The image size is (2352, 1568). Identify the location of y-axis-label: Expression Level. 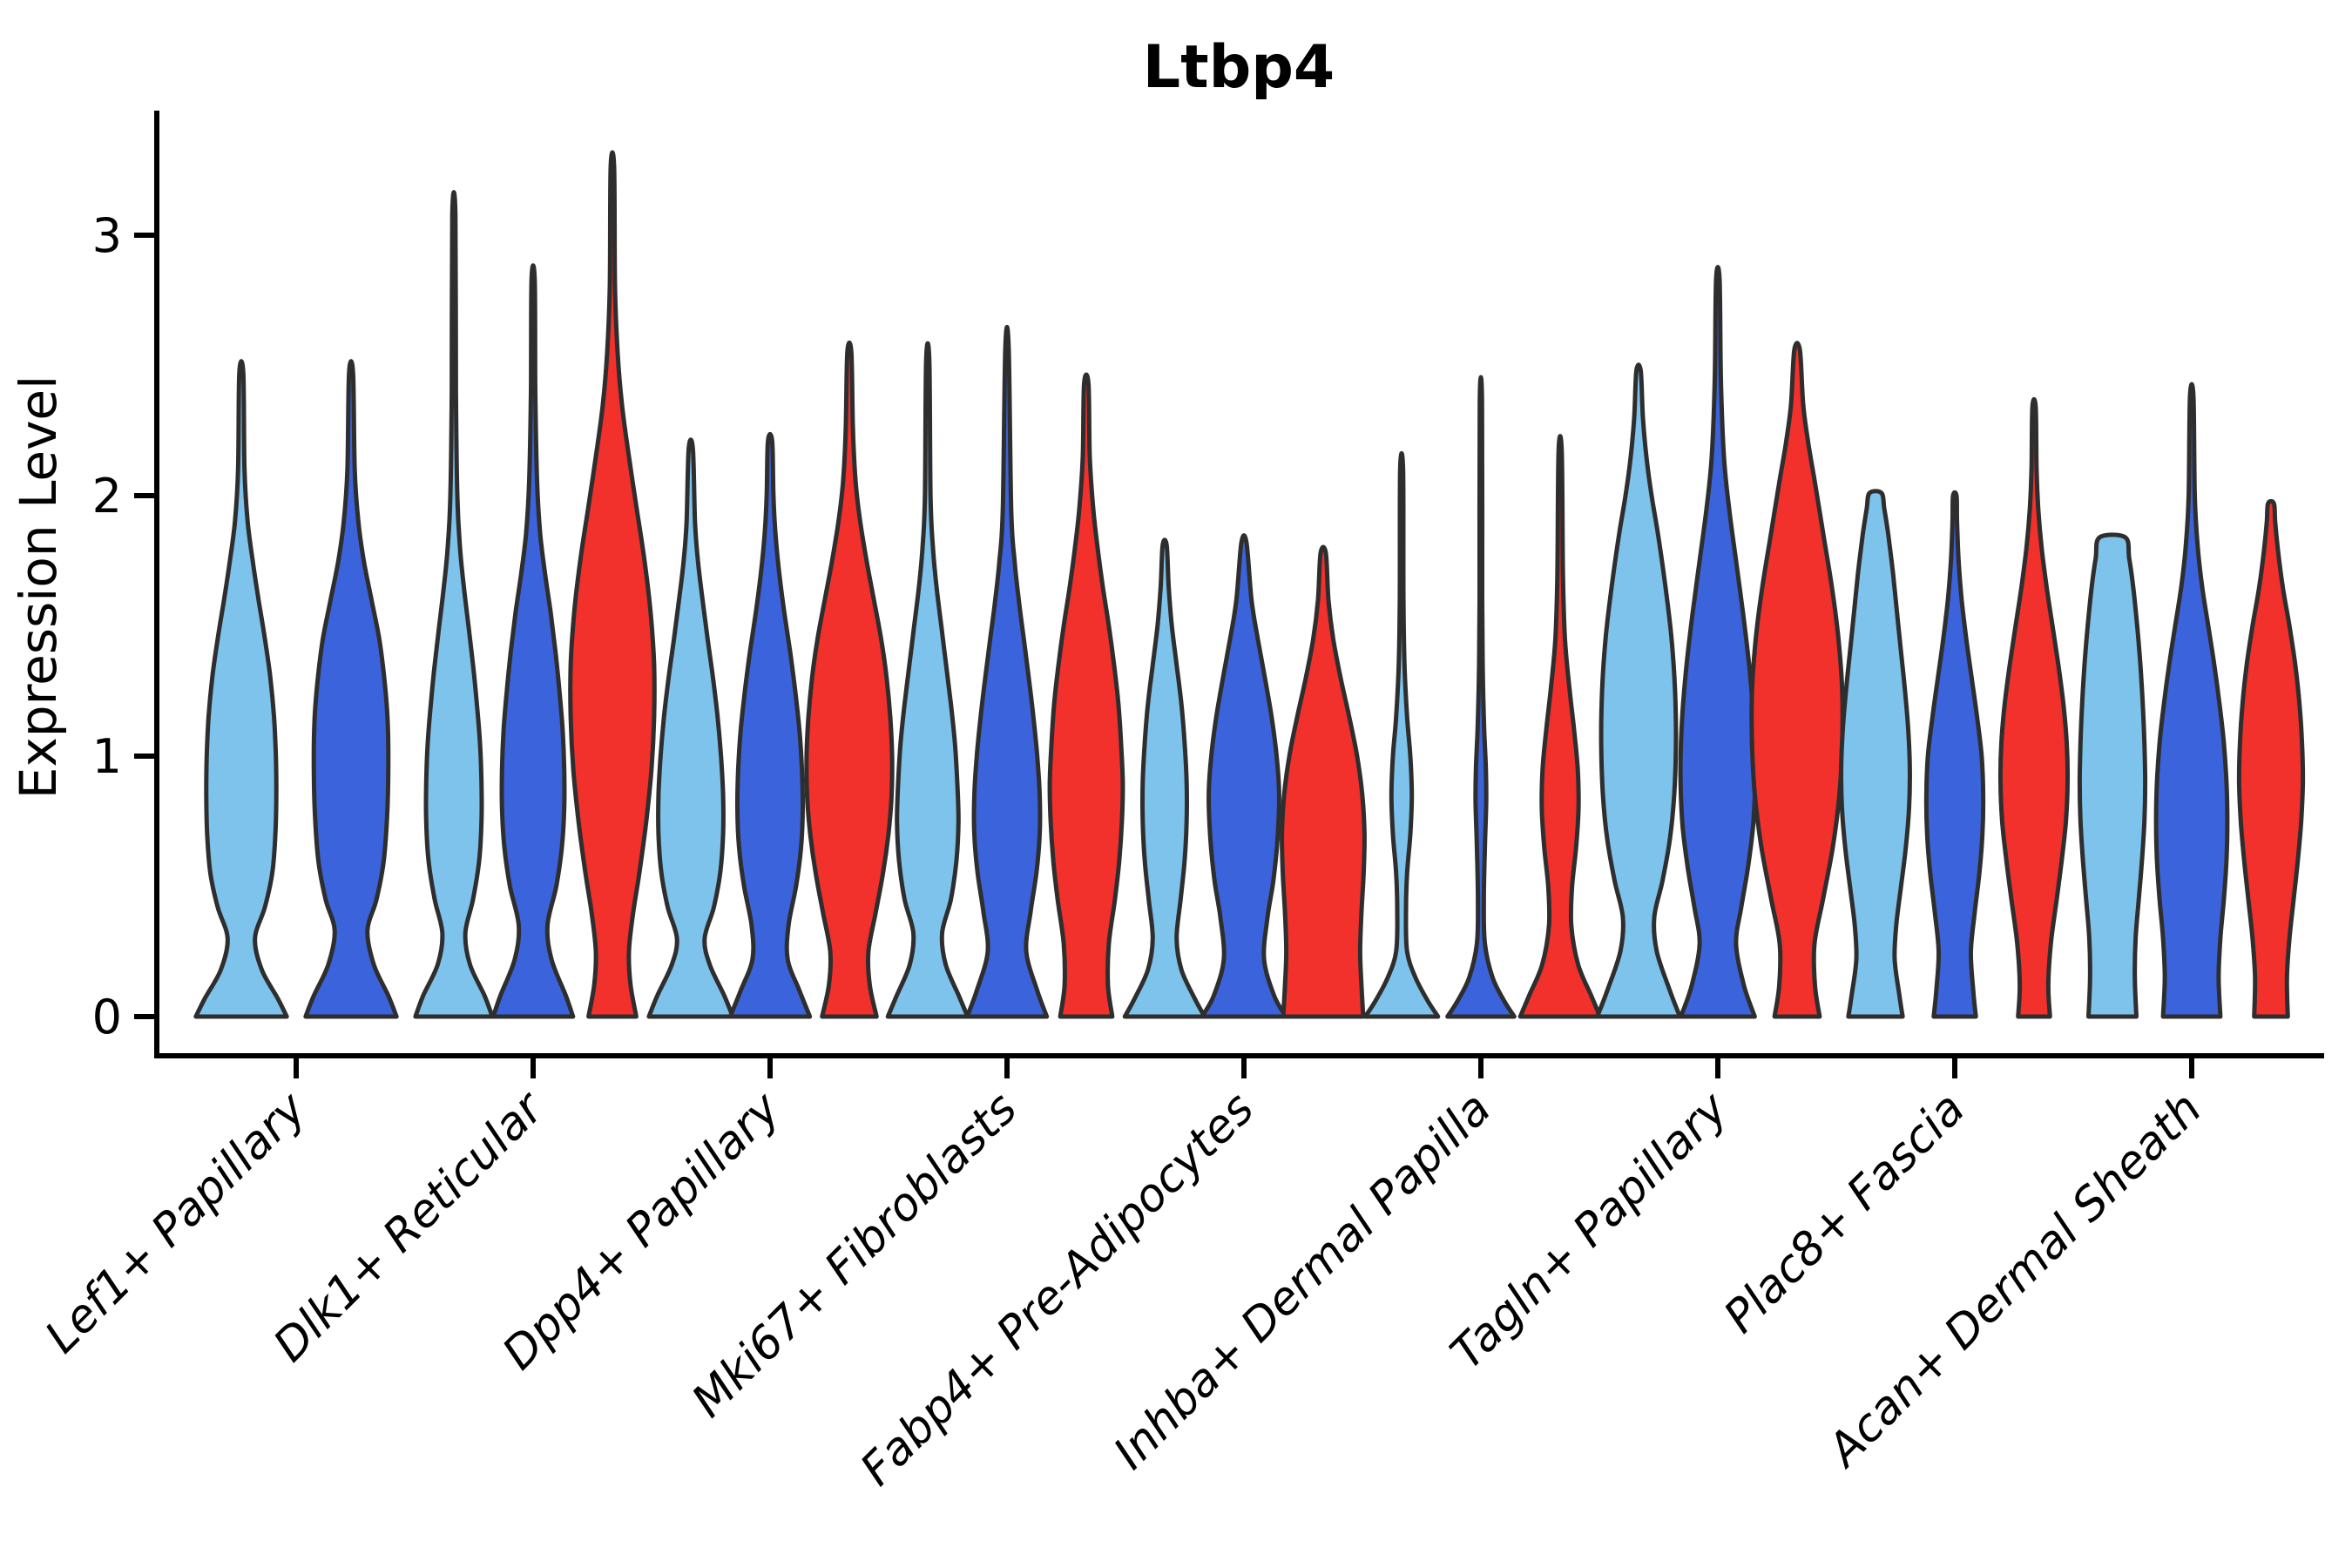
(38, 587).